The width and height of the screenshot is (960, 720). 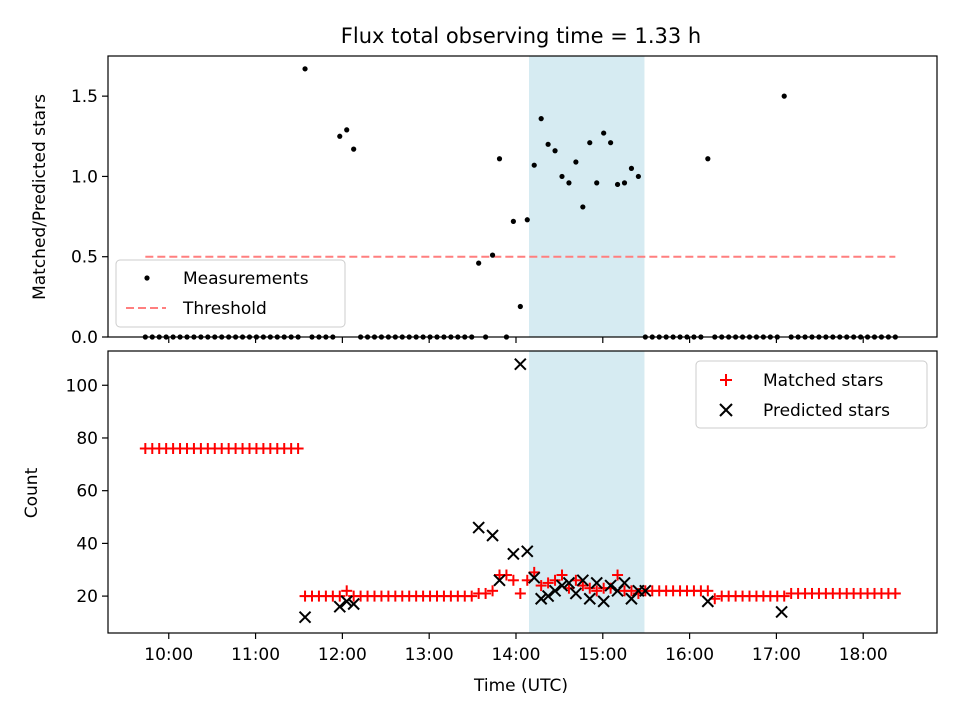 I want to click on x-tick-label: 13:00, so click(x=429, y=655).